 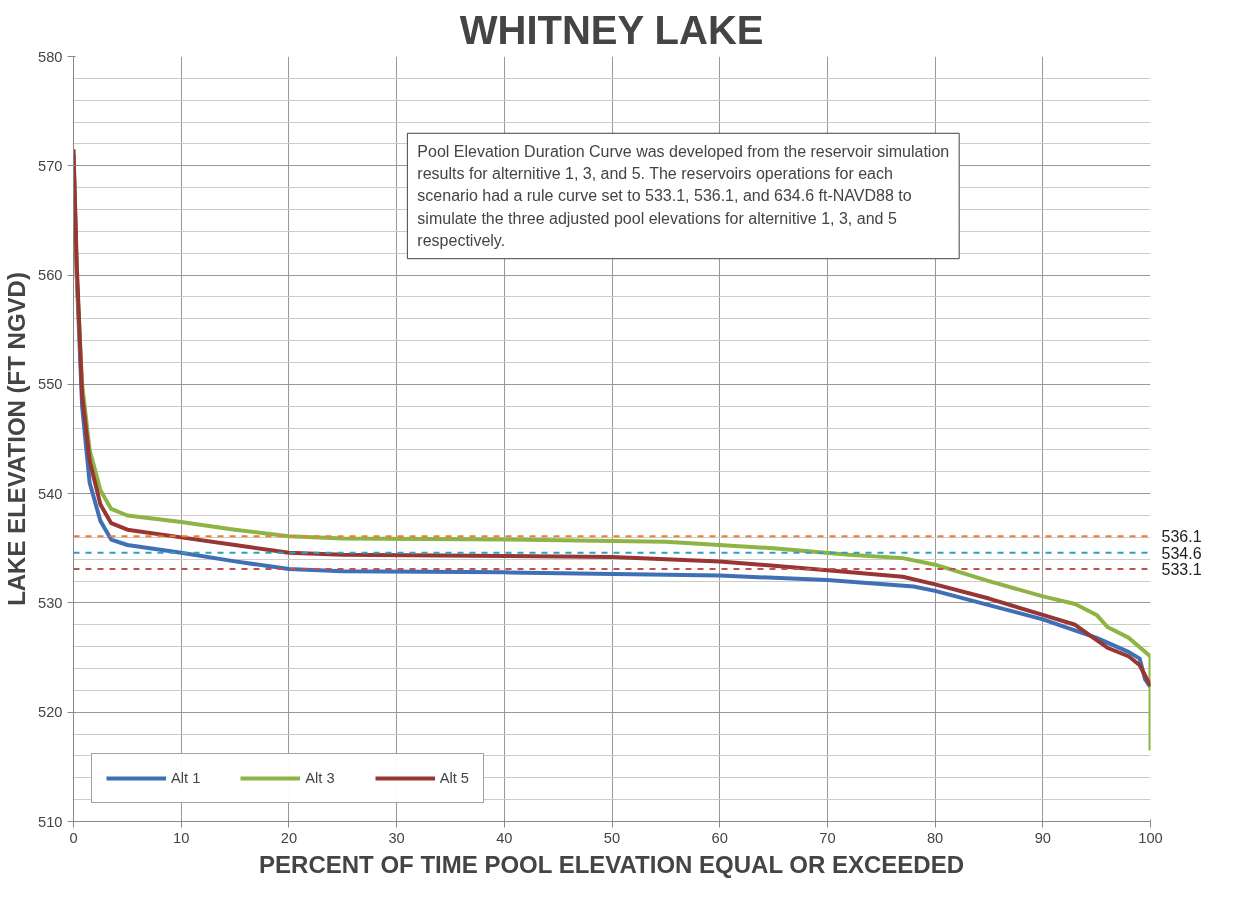 I want to click on y-tick-label: 560, so click(x=50, y=275).